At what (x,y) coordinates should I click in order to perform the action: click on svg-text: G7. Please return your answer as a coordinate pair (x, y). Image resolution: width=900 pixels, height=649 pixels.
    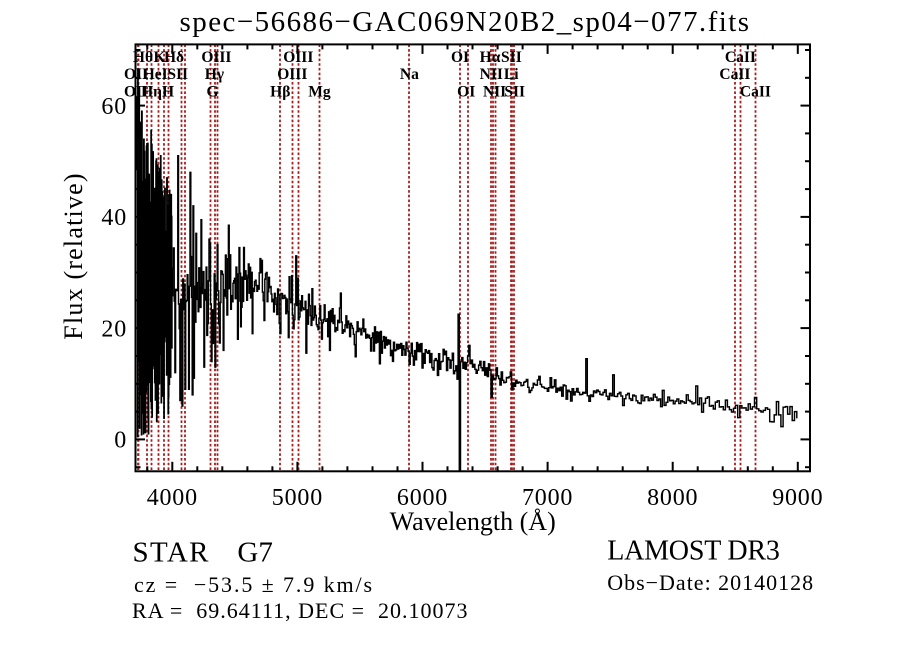
    Looking at the image, I should click on (254, 553).